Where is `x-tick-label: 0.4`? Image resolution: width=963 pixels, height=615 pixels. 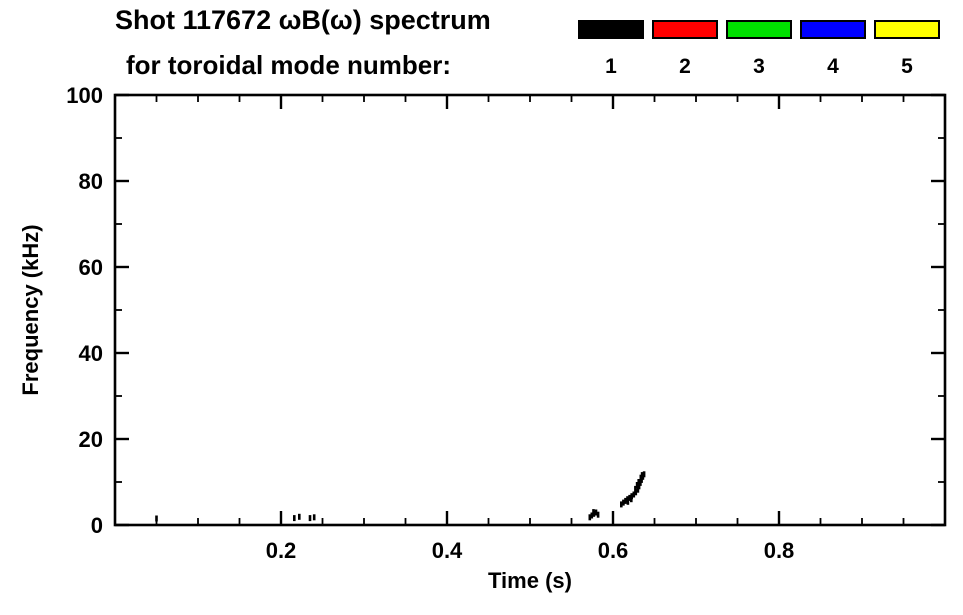
x-tick-label: 0.4 is located at coordinates (447, 550).